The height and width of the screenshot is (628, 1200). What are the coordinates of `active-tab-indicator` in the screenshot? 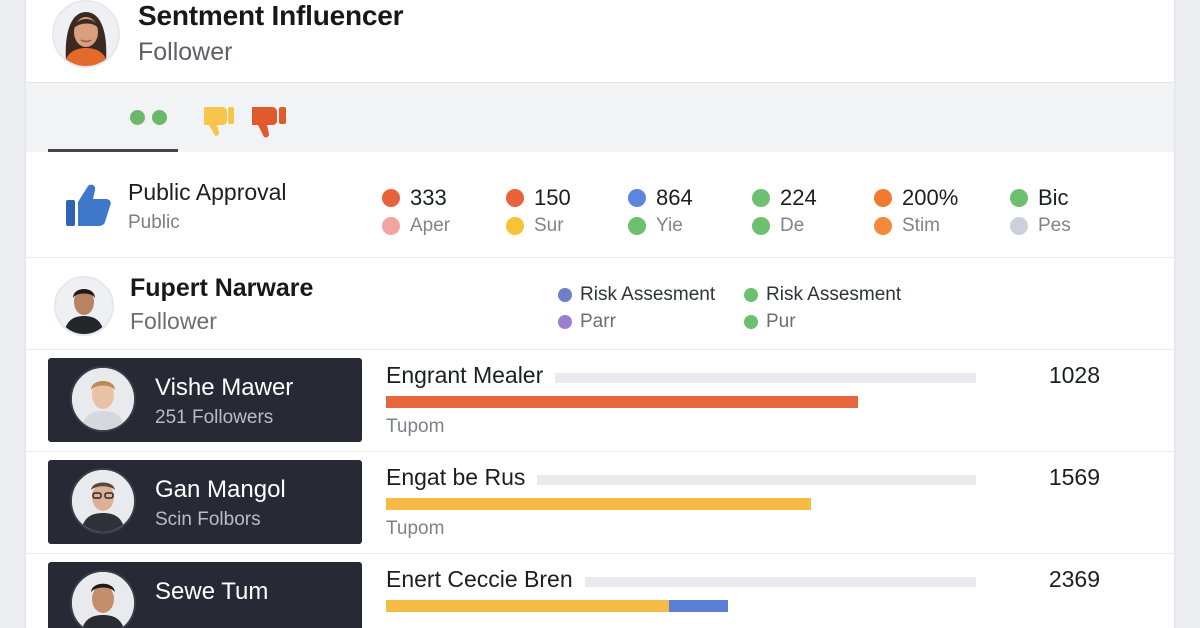 It's located at (113, 150).